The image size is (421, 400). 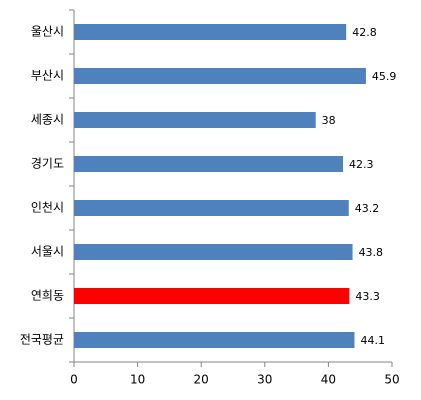 I want to click on y-tick-label: 세종시, so click(x=47, y=120).